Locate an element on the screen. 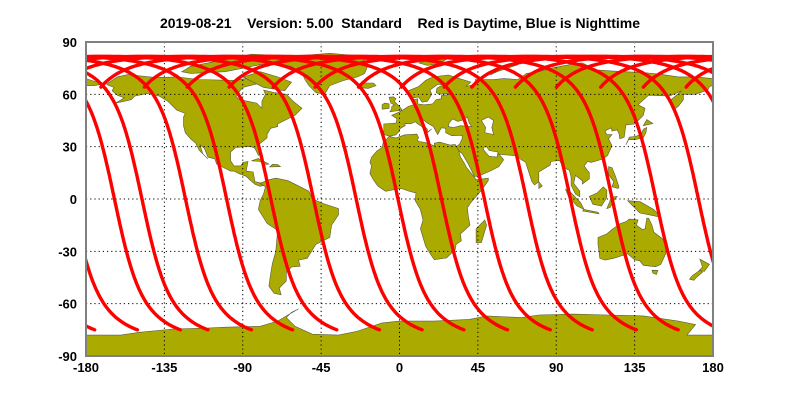 The height and width of the screenshot is (400, 800). x-tick-label: 90 is located at coordinates (556, 367).